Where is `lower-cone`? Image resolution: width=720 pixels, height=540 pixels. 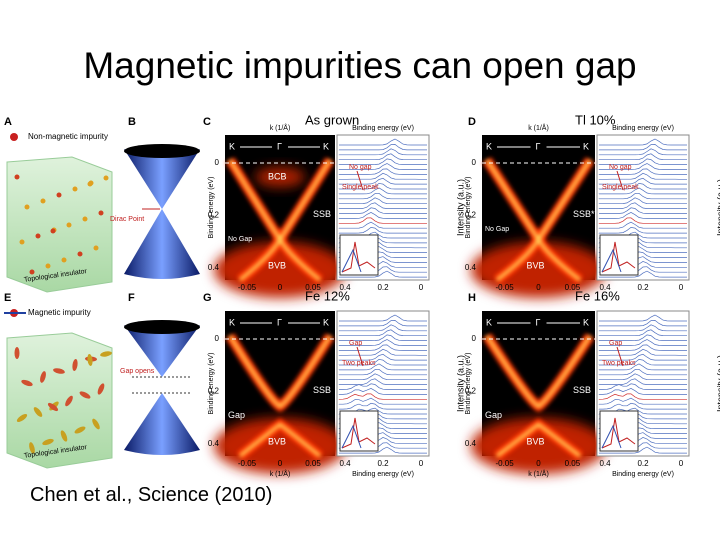 lower-cone is located at coordinates (162, 244).